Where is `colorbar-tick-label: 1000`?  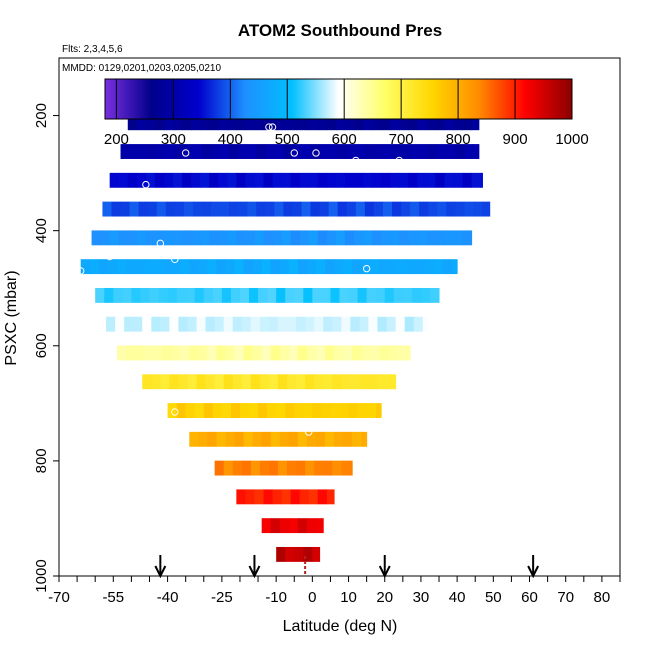 colorbar-tick-label: 1000 is located at coordinates (571, 139).